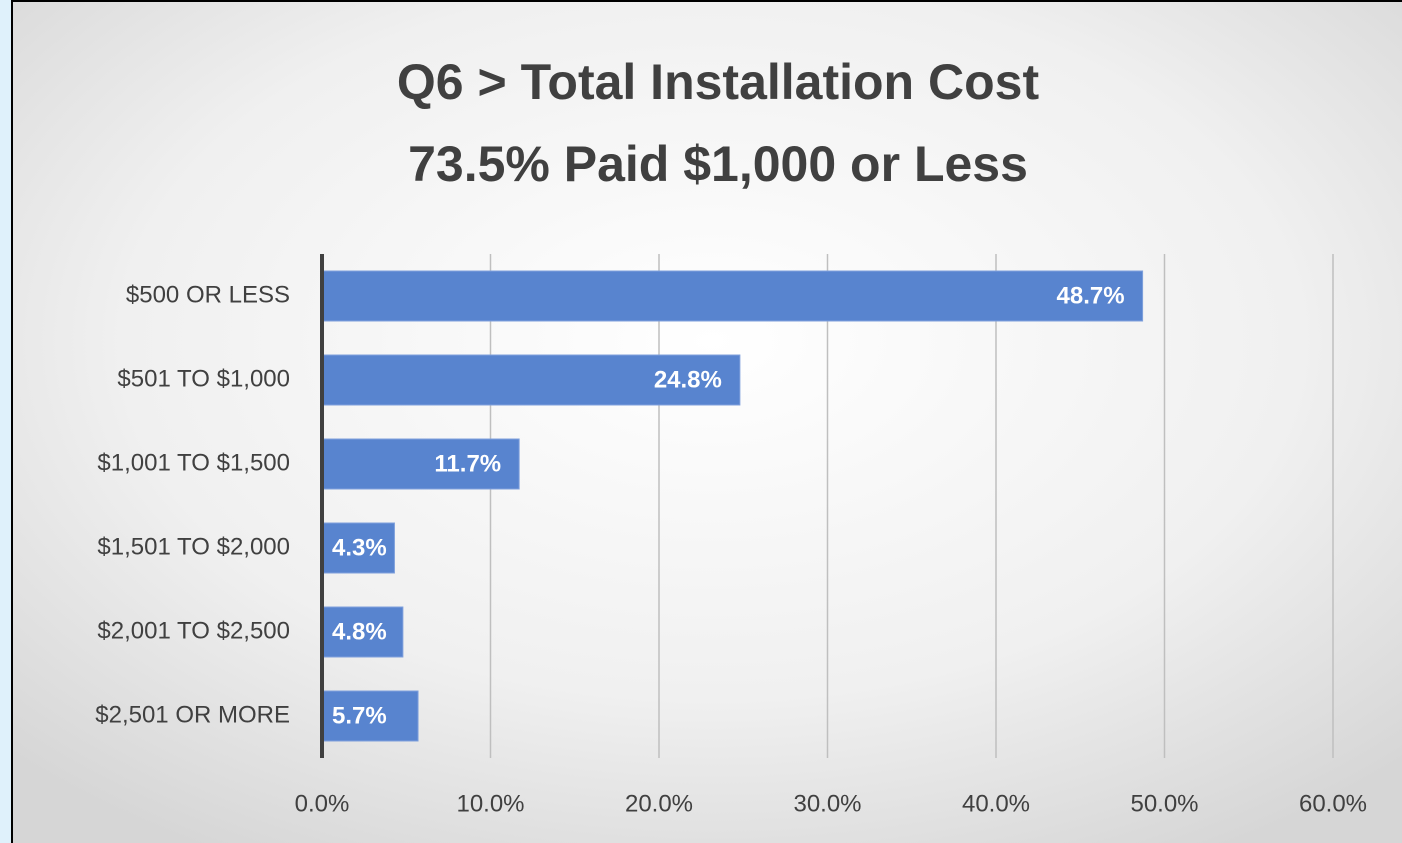 The width and height of the screenshot is (1402, 843). I want to click on data-label: 4.3%, so click(359, 547).